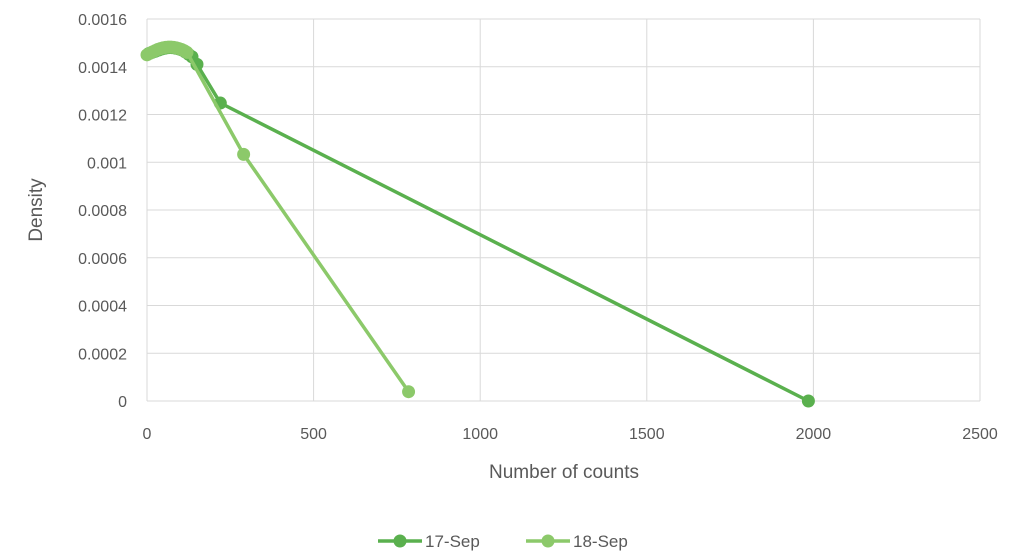 This screenshot has height=556, width=1030. What do you see at coordinates (480, 434) in the screenshot?
I see `x-tick-label: 1000` at bounding box center [480, 434].